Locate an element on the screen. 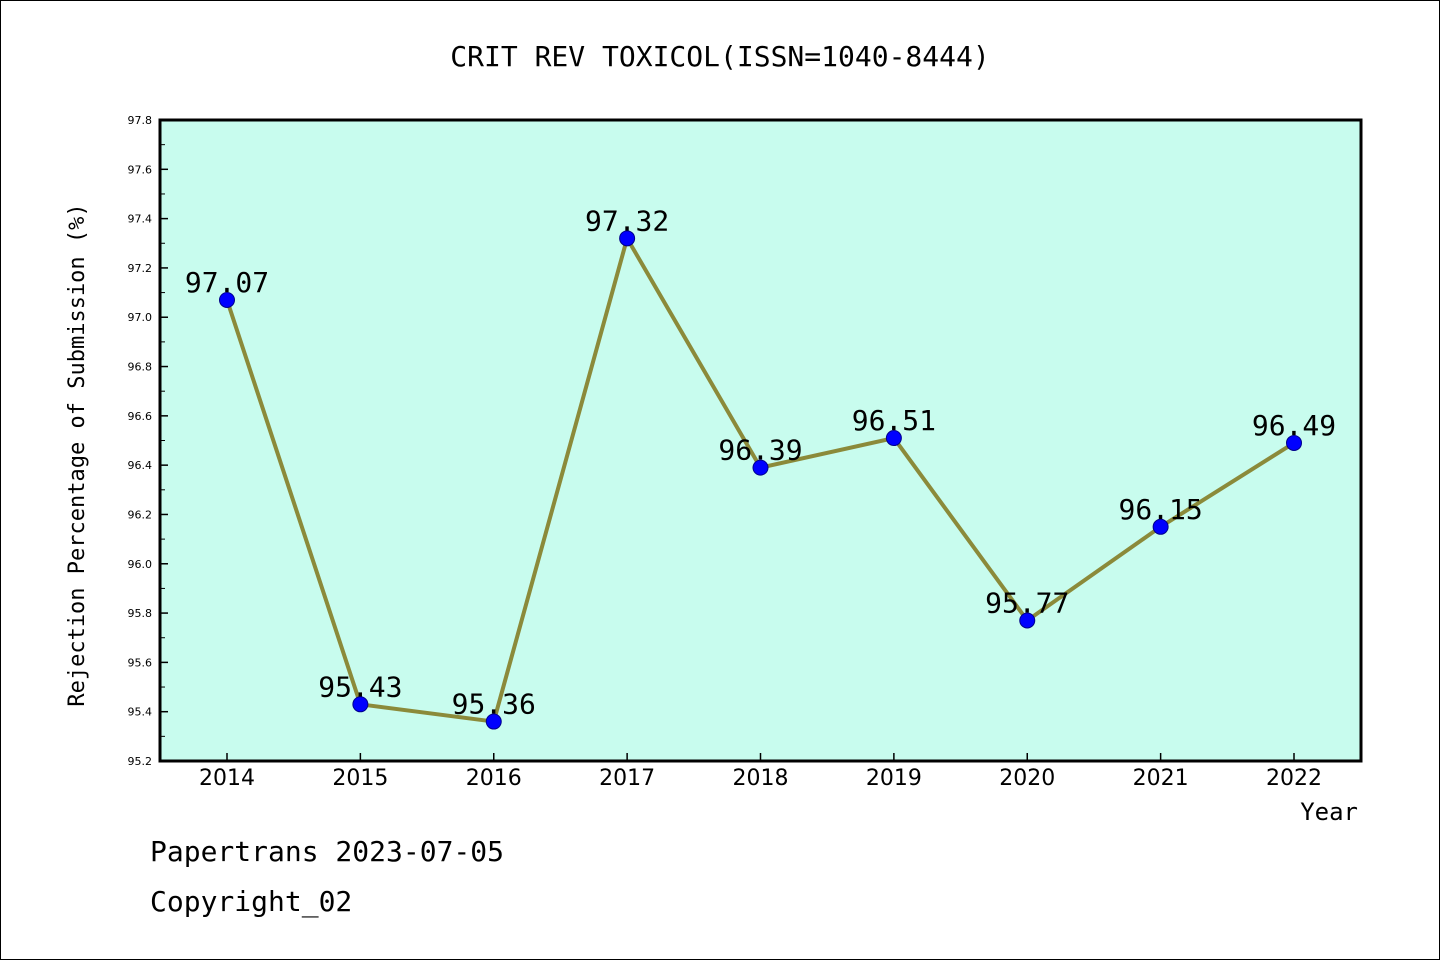 This screenshot has height=960, width=1440. y-tick-label: 97.6 is located at coordinates (140, 169).